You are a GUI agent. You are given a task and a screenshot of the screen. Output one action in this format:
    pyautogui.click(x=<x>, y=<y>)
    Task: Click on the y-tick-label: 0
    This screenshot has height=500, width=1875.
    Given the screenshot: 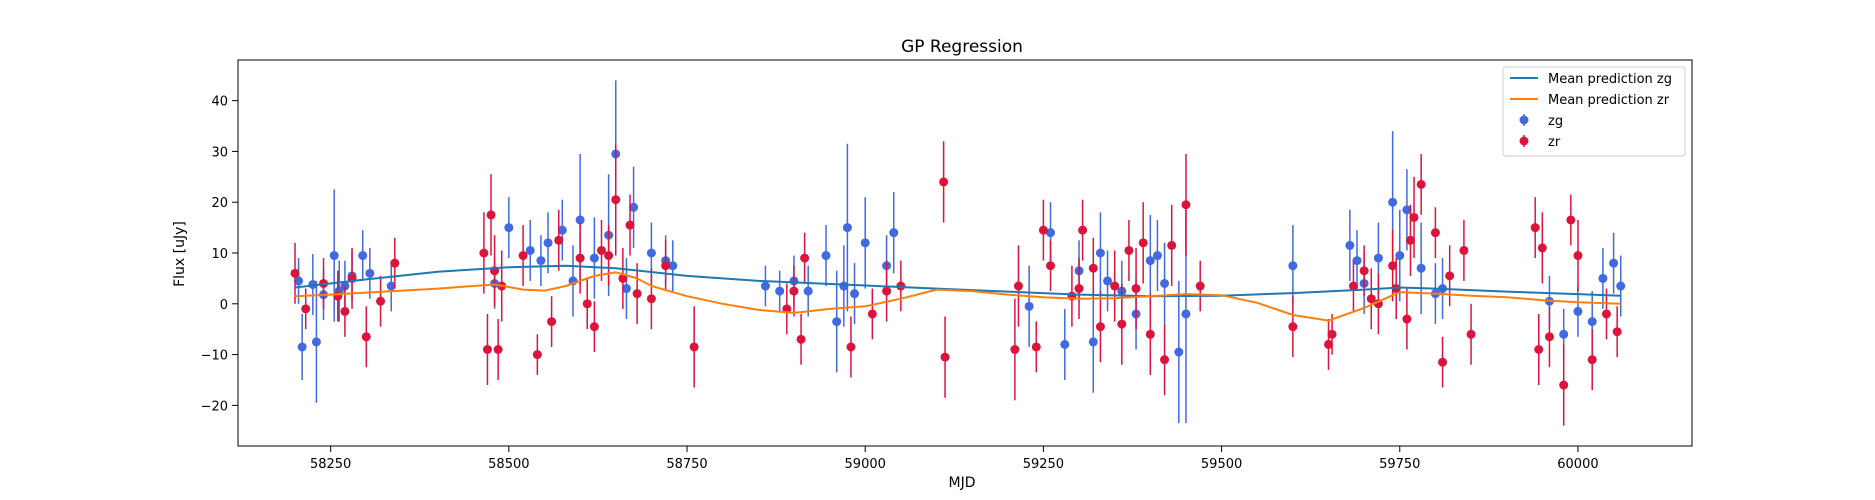 What is the action you would take?
    pyautogui.click(x=224, y=305)
    